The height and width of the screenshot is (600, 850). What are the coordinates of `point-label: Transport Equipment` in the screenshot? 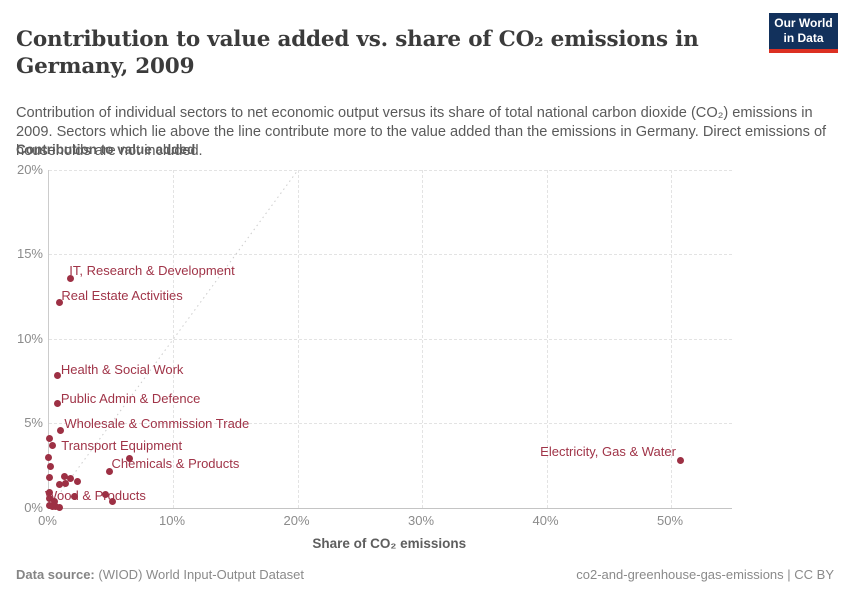 It's located at (122, 446).